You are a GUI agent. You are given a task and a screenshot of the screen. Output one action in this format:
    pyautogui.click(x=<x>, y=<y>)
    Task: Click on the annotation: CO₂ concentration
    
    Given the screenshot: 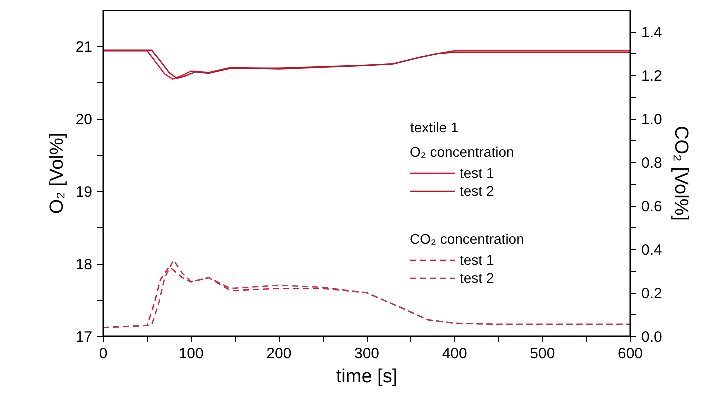 What is the action you would take?
    pyautogui.click(x=467, y=239)
    